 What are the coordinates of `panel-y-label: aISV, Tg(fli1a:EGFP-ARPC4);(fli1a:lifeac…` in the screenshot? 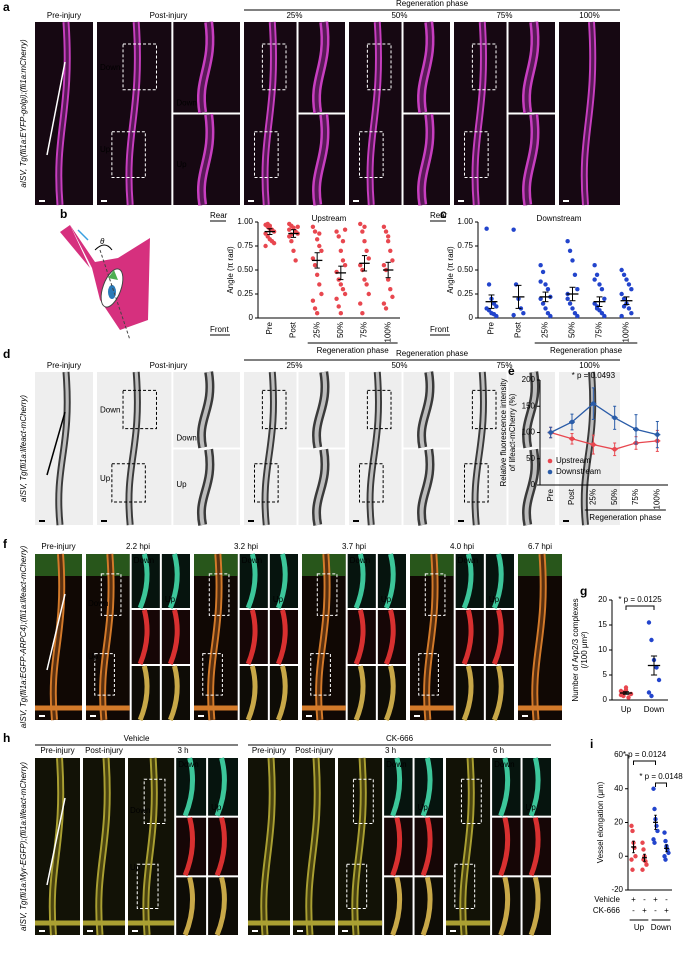 It's located at (23, 636).